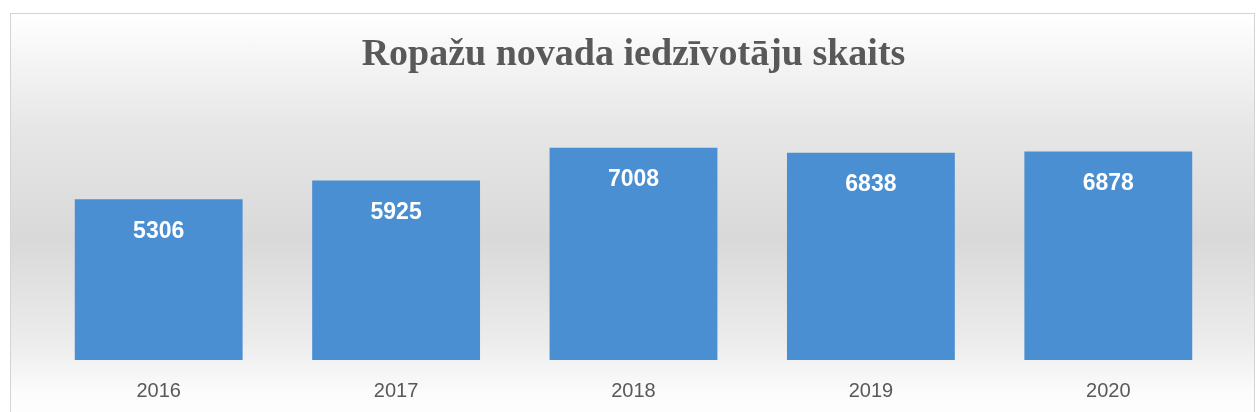 Image resolution: width=1256 pixels, height=412 pixels. Describe the element at coordinates (633, 51) in the screenshot. I see `chart-title: Ropažu novada iedzīvotāju skaits` at that location.